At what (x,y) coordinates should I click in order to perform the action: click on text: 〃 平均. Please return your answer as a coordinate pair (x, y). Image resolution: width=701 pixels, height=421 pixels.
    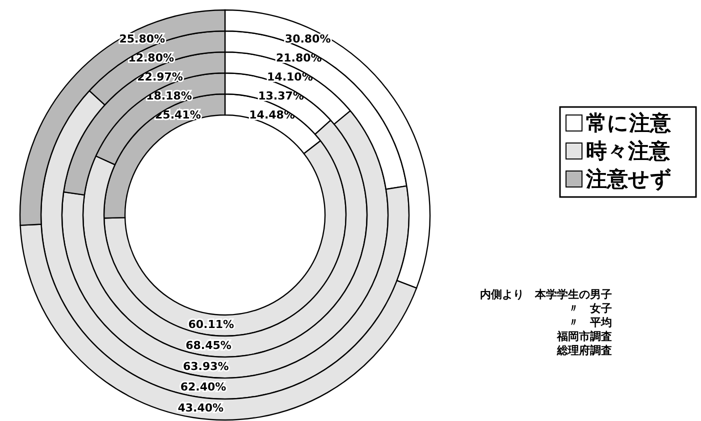
    Looking at the image, I should click on (590, 322).